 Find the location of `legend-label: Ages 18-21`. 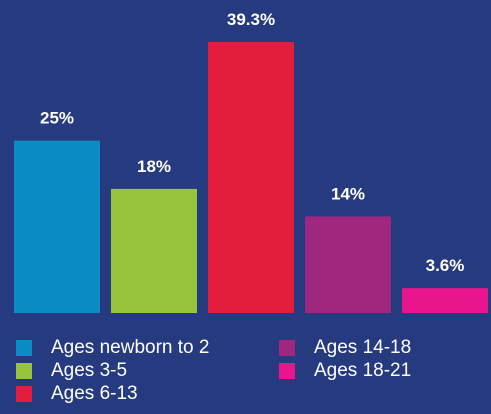

legend-label: Ages 18-21 is located at coordinates (363, 370).